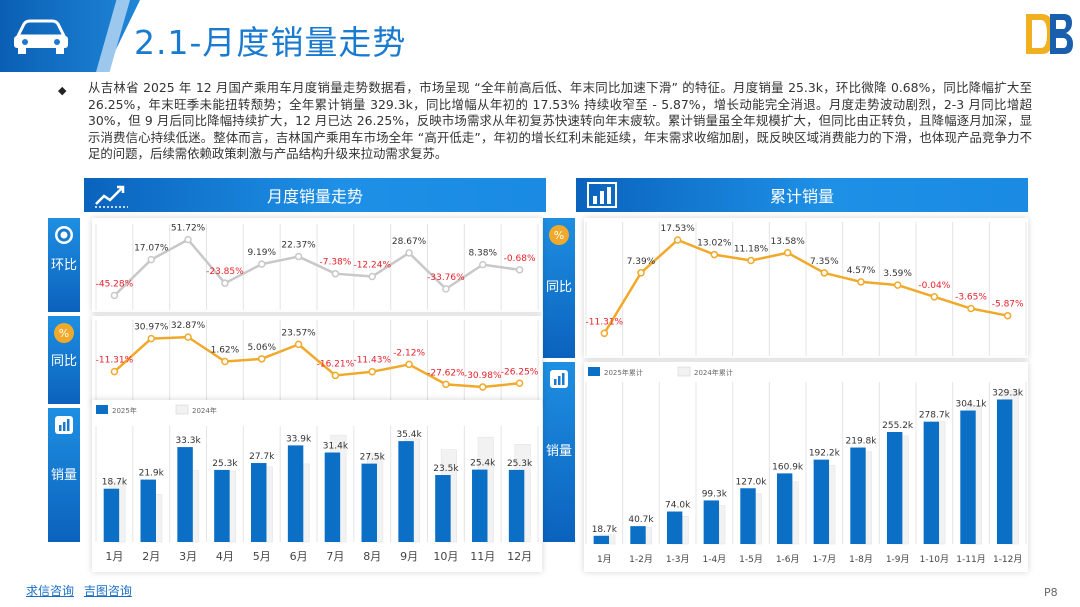 This screenshot has width=1080, height=607. Describe the element at coordinates (559, 288) in the screenshot. I see `tab-cumulative-yoy: % 同比` at that location.